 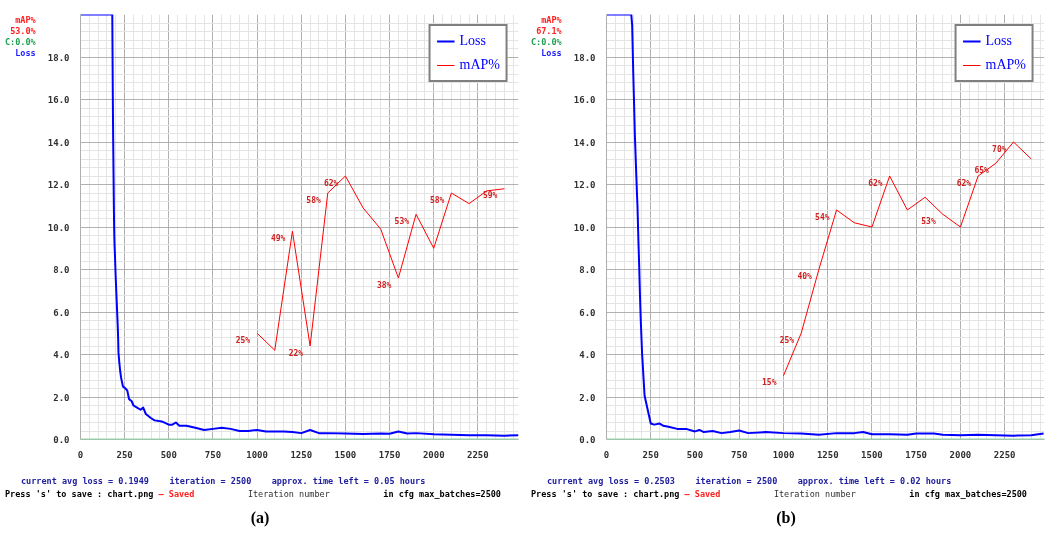 I want to click on text: (a), so click(x=260, y=517).